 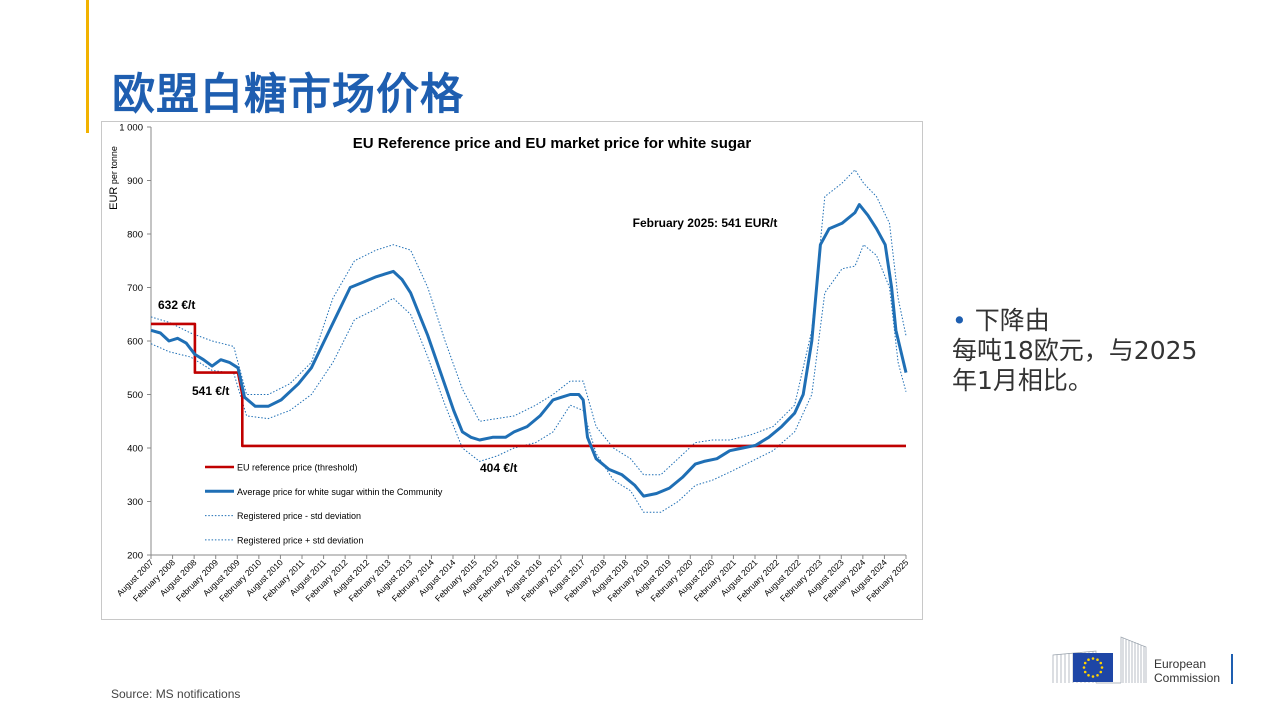 What do you see at coordinates (131, 128) in the screenshot?
I see `y-tick-label: 1 000` at bounding box center [131, 128].